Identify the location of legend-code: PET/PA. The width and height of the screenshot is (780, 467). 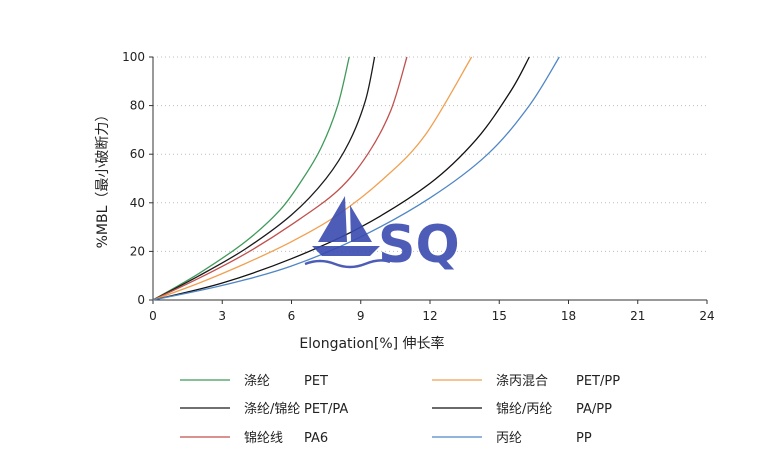
(326, 409).